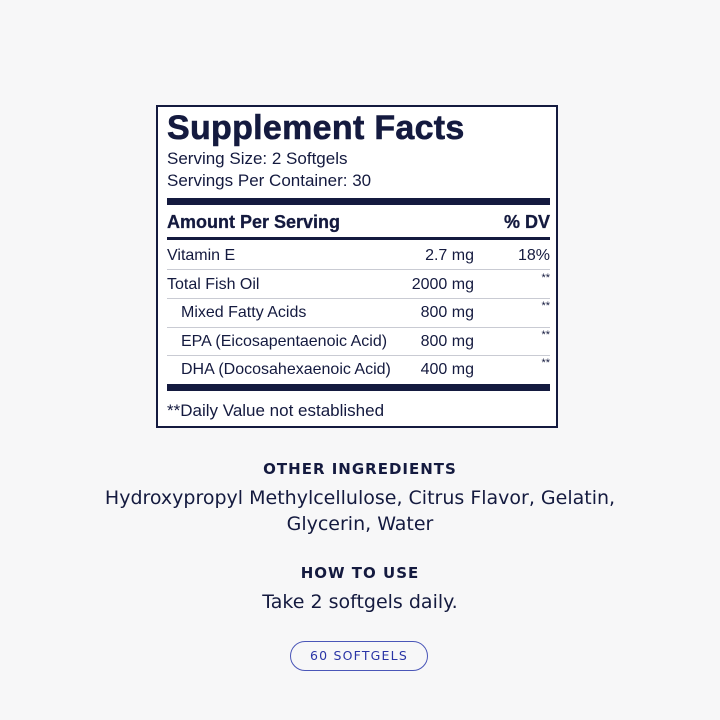 Image resolution: width=720 pixels, height=720 pixels. Describe the element at coordinates (244, 312) in the screenshot. I see `nutrient-name: Mixed Fatty Acids` at that location.